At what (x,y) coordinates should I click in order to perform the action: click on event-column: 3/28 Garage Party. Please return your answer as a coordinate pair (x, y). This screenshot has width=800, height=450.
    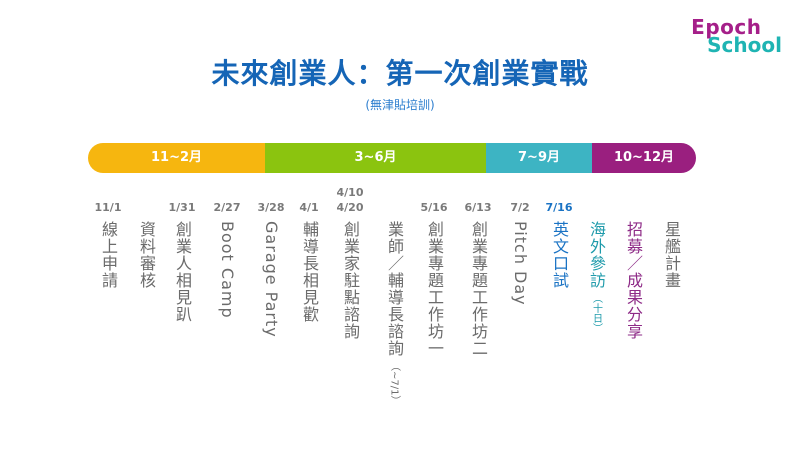
    Looking at the image, I should click on (271, 261).